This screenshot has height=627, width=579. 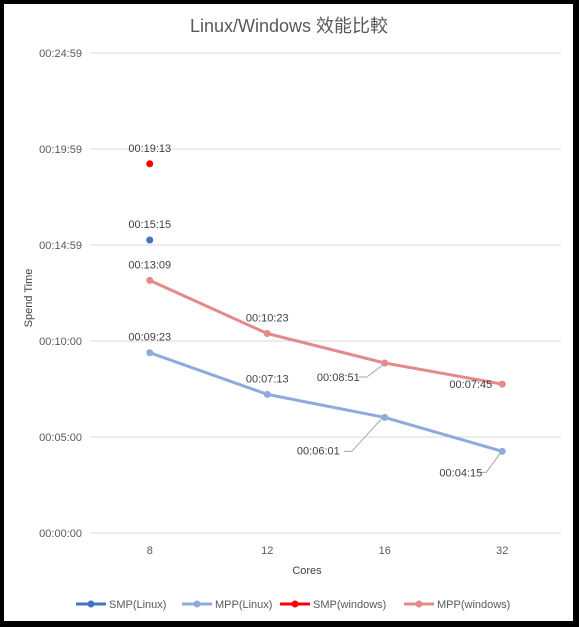 What do you see at coordinates (460, 473) in the screenshot?
I see `data-label: 00:04:15` at bounding box center [460, 473].